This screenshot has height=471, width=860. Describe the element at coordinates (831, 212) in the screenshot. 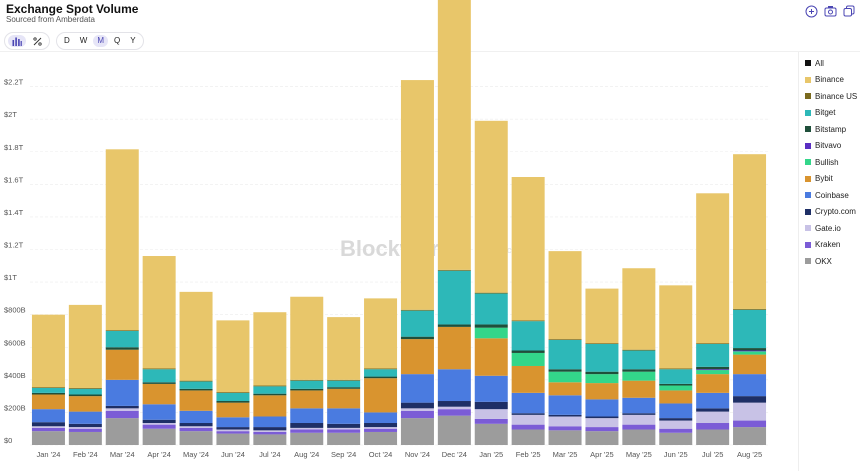

I see `legend-item: Crypto.com` at that location.